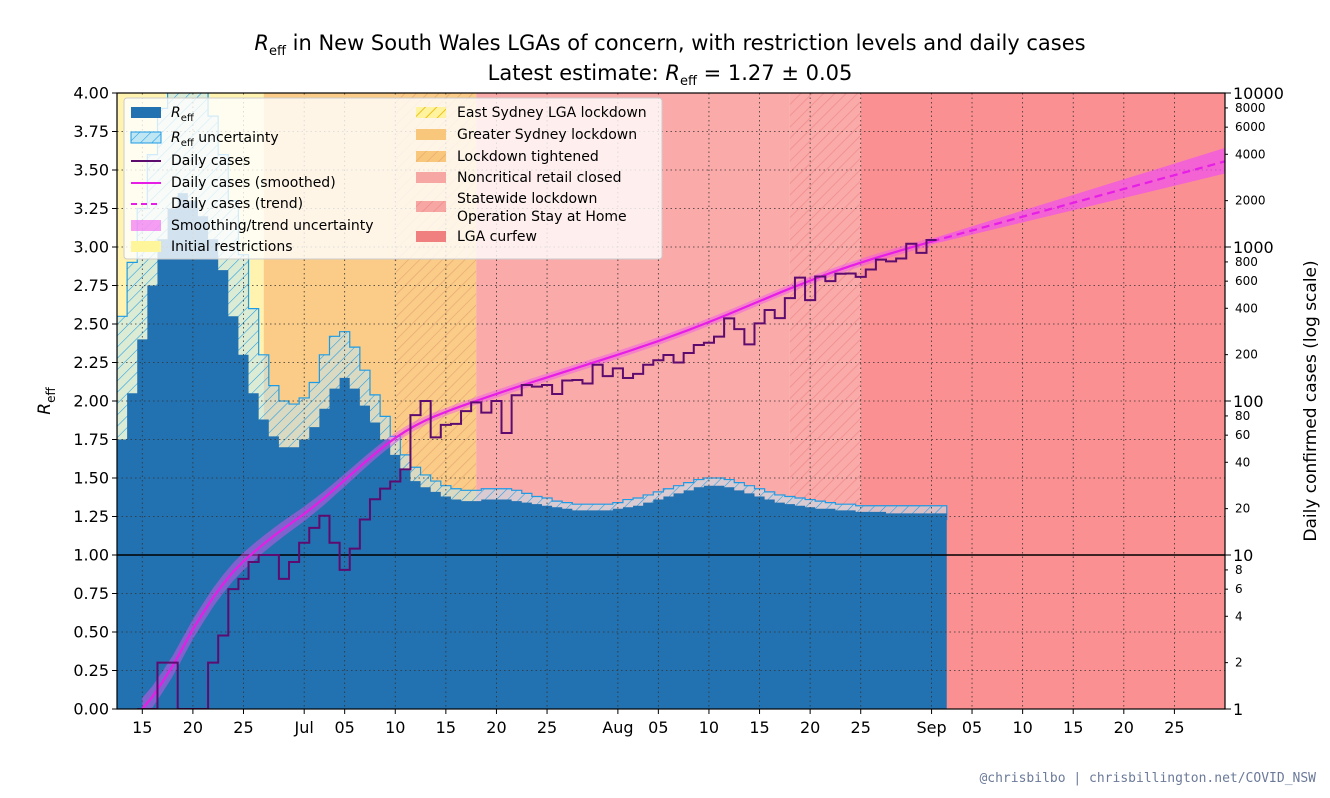 Image resolution: width=1330 pixels, height=798 pixels. I want to click on legend-label-retail: Noncritical retail closed, so click(539, 178).